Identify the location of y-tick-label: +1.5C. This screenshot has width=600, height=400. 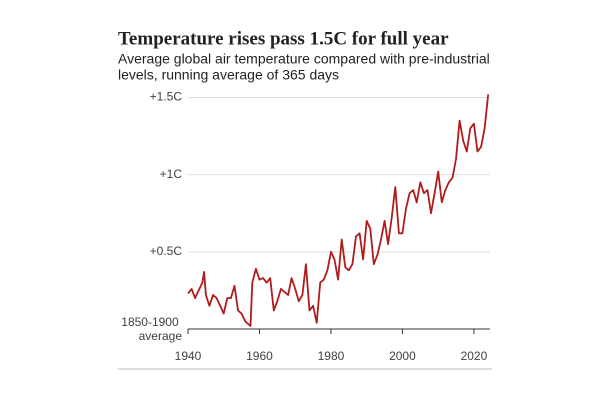
(166, 97).